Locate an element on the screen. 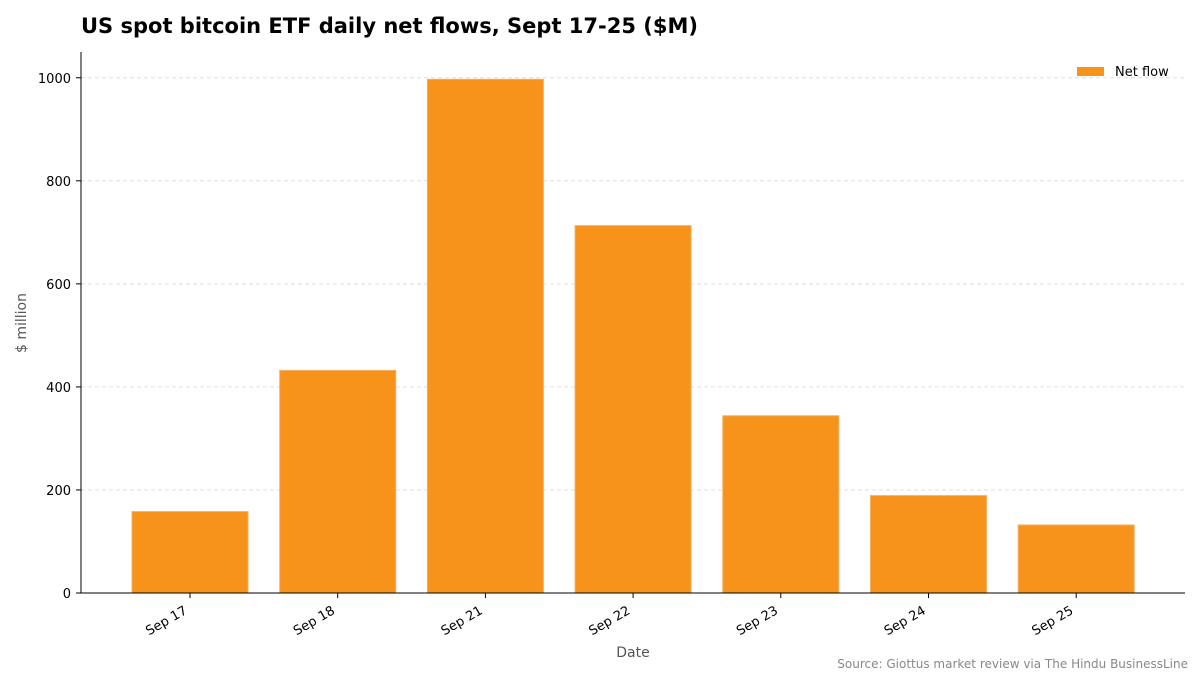 Image resolution: width=1200 pixels, height=675 pixels. y-axis-label: $ million is located at coordinates (22, 323).